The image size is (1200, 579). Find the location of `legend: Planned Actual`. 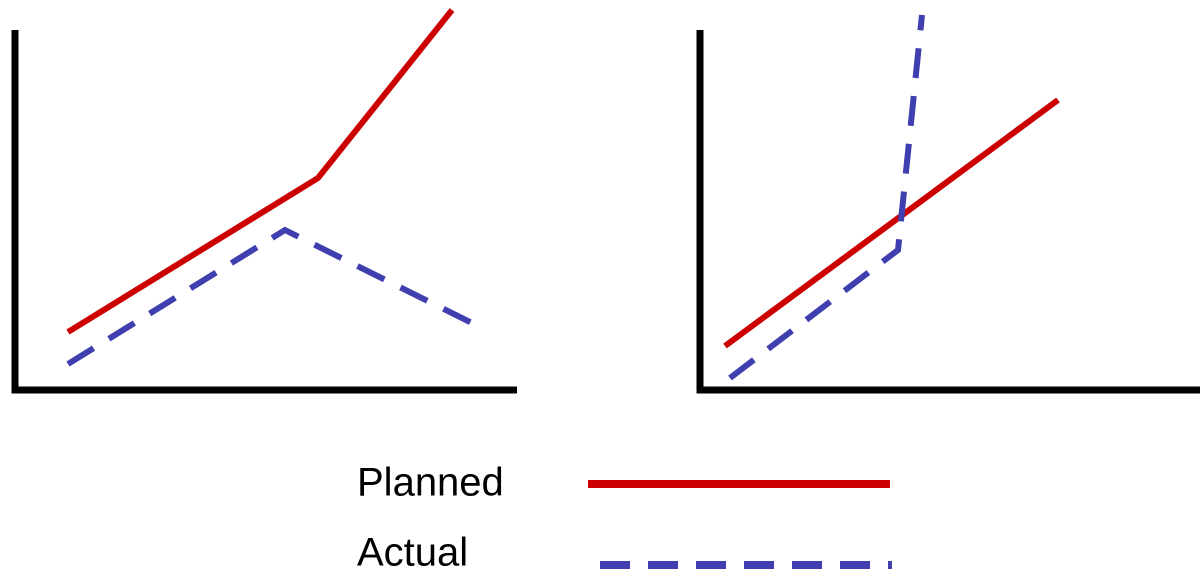

legend: Planned Actual is located at coordinates (624, 518).